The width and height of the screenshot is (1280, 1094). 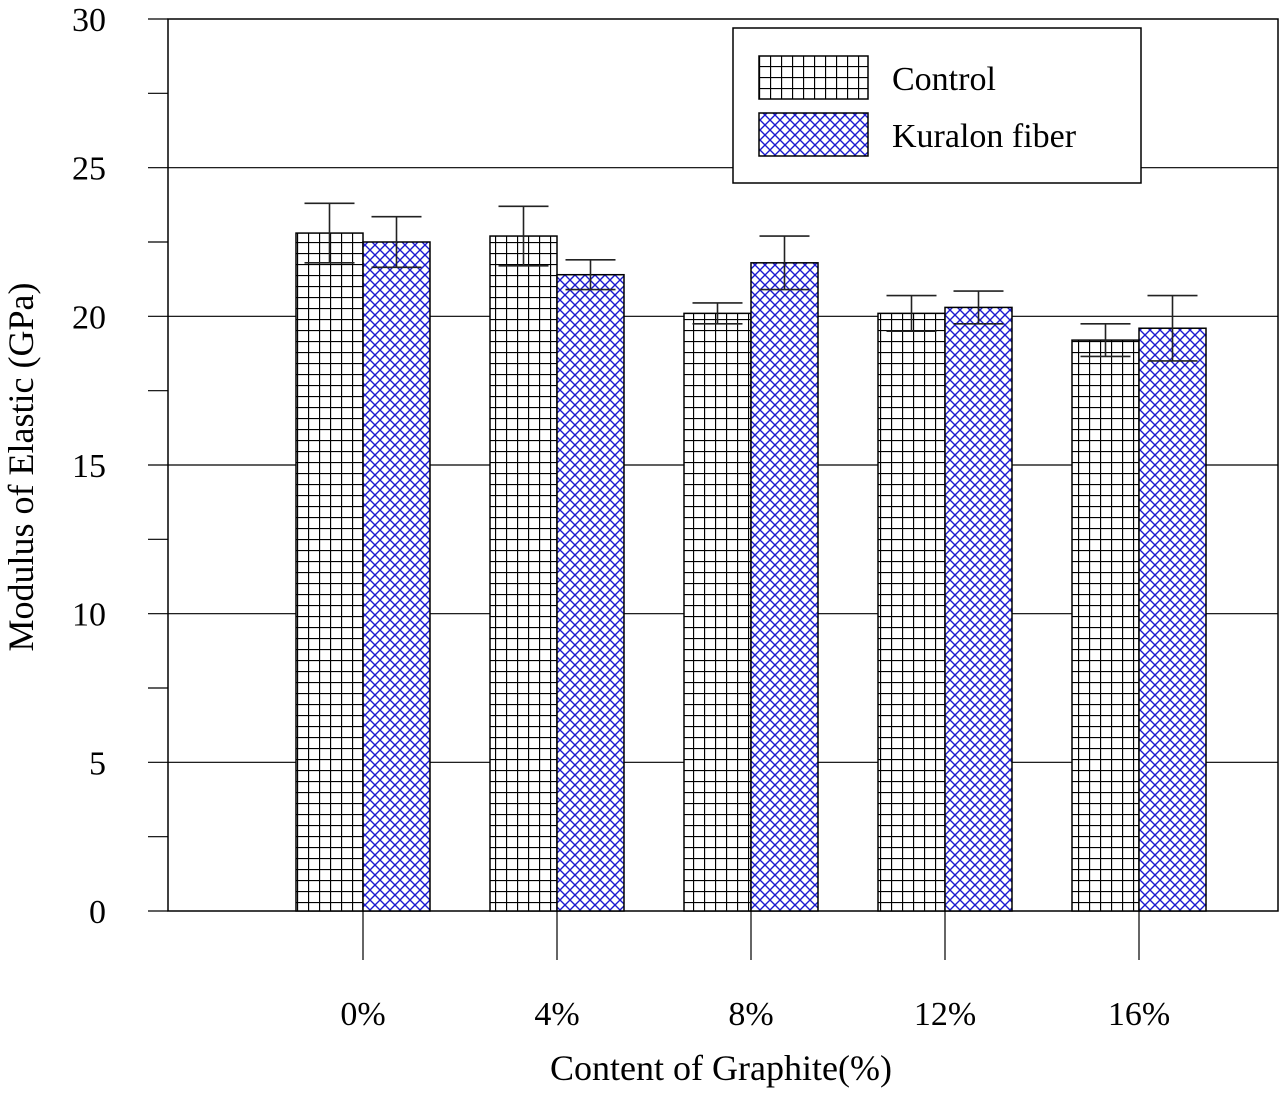 I want to click on x-tick-label: 8%, so click(x=750, y=1014).